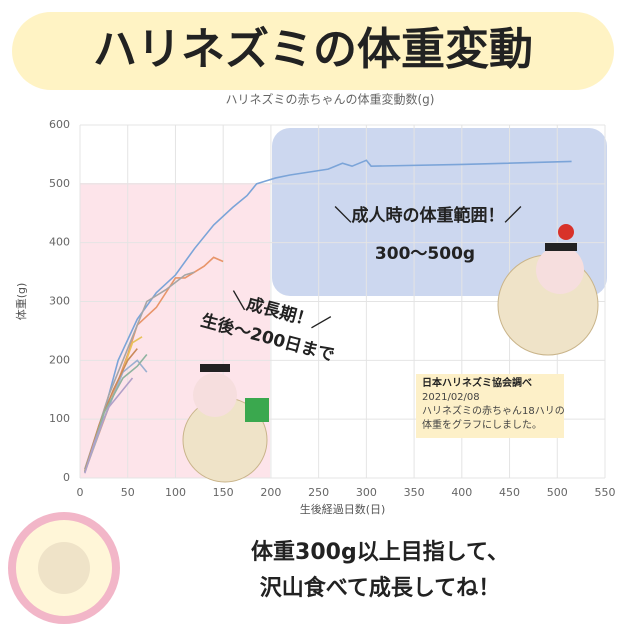 The image size is (626, 626). I want to click on x-axis-label: 生後経過日数(日), so click(343, 509).